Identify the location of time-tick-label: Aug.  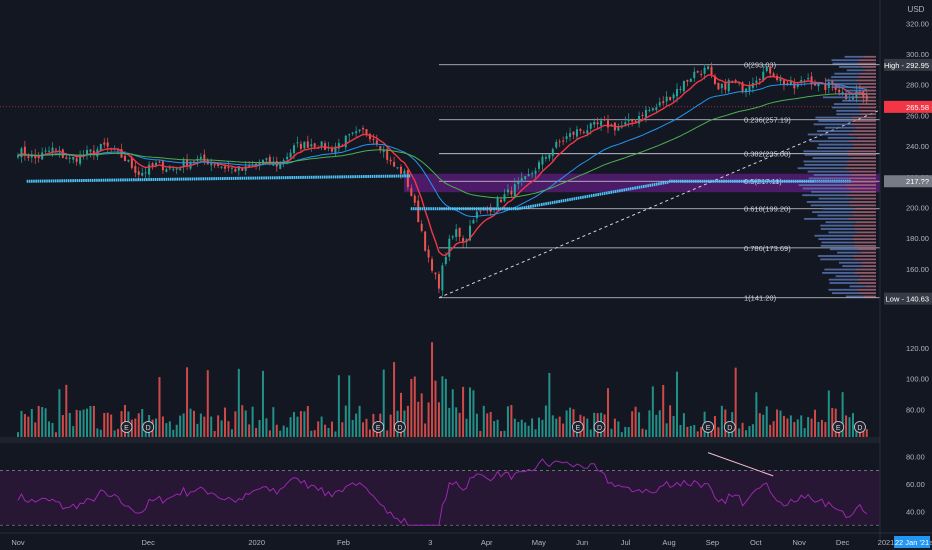
(668, 542).